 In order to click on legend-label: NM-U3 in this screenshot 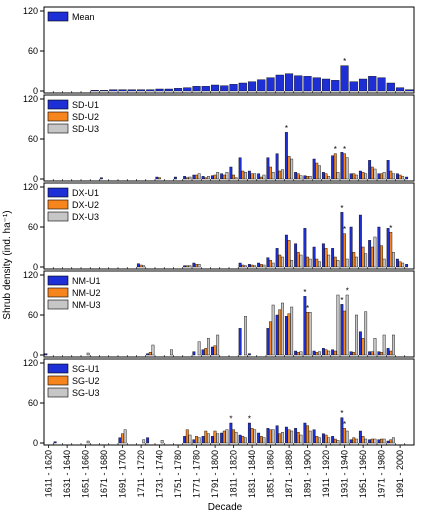, I will do `click(86, 305)`.